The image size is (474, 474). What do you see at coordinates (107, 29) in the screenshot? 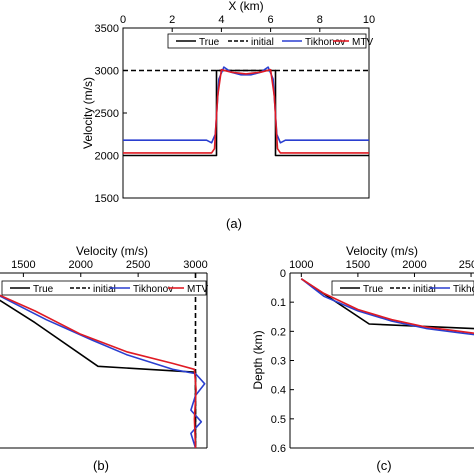
I see `y-tick-label: 3500` at bounding box center [107, 29].